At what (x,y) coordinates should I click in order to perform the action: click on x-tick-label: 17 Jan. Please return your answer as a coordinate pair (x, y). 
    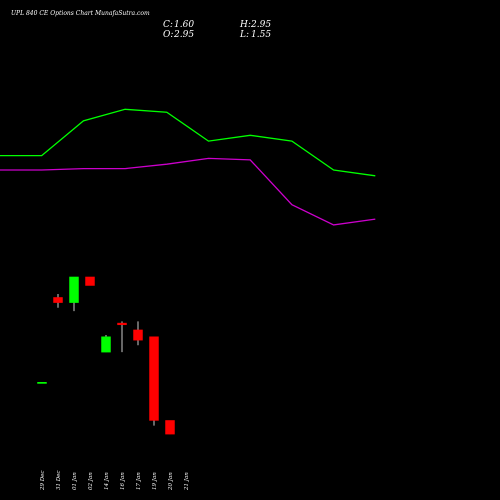
    Looking at the image, I should click on (139, 481).